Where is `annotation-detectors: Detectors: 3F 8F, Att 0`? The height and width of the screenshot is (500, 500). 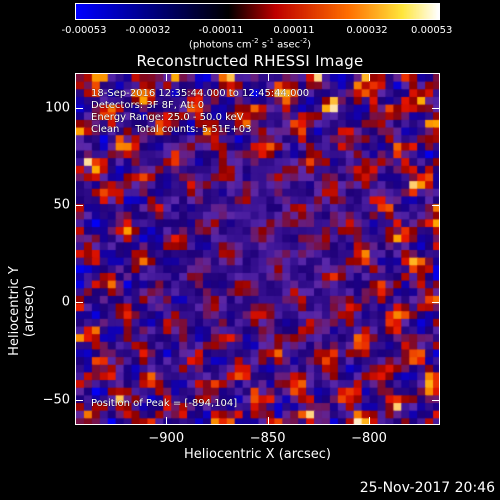
annotation-detectors: Detectors: 3F 8F, Att 0 is located at coordinates (148, 105).